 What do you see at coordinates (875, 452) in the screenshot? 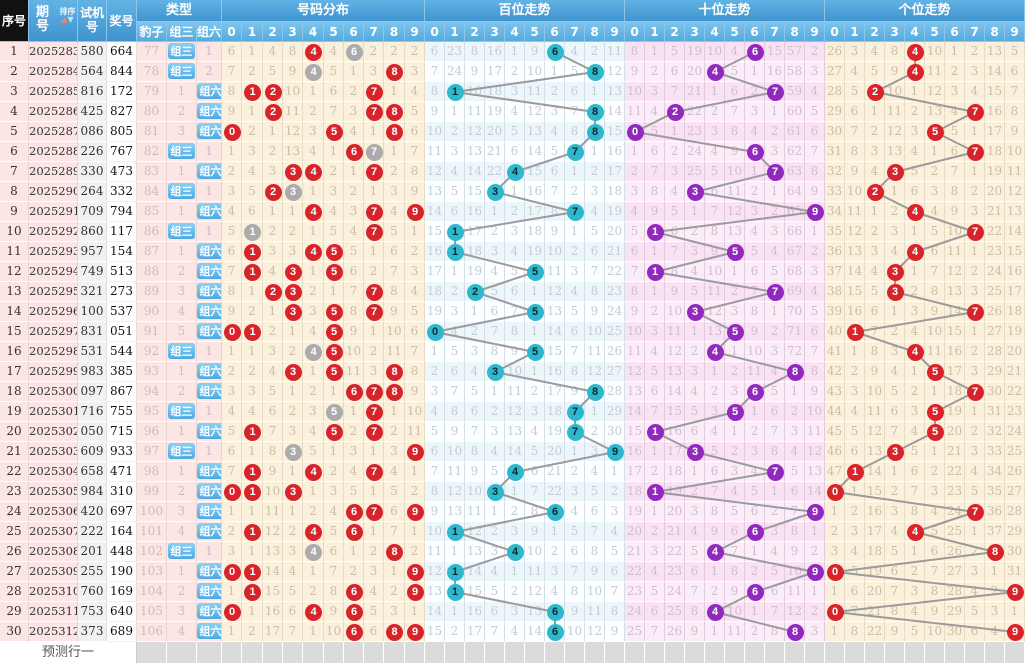
I see `units-cell: 13` at bounding box center [875, 452].